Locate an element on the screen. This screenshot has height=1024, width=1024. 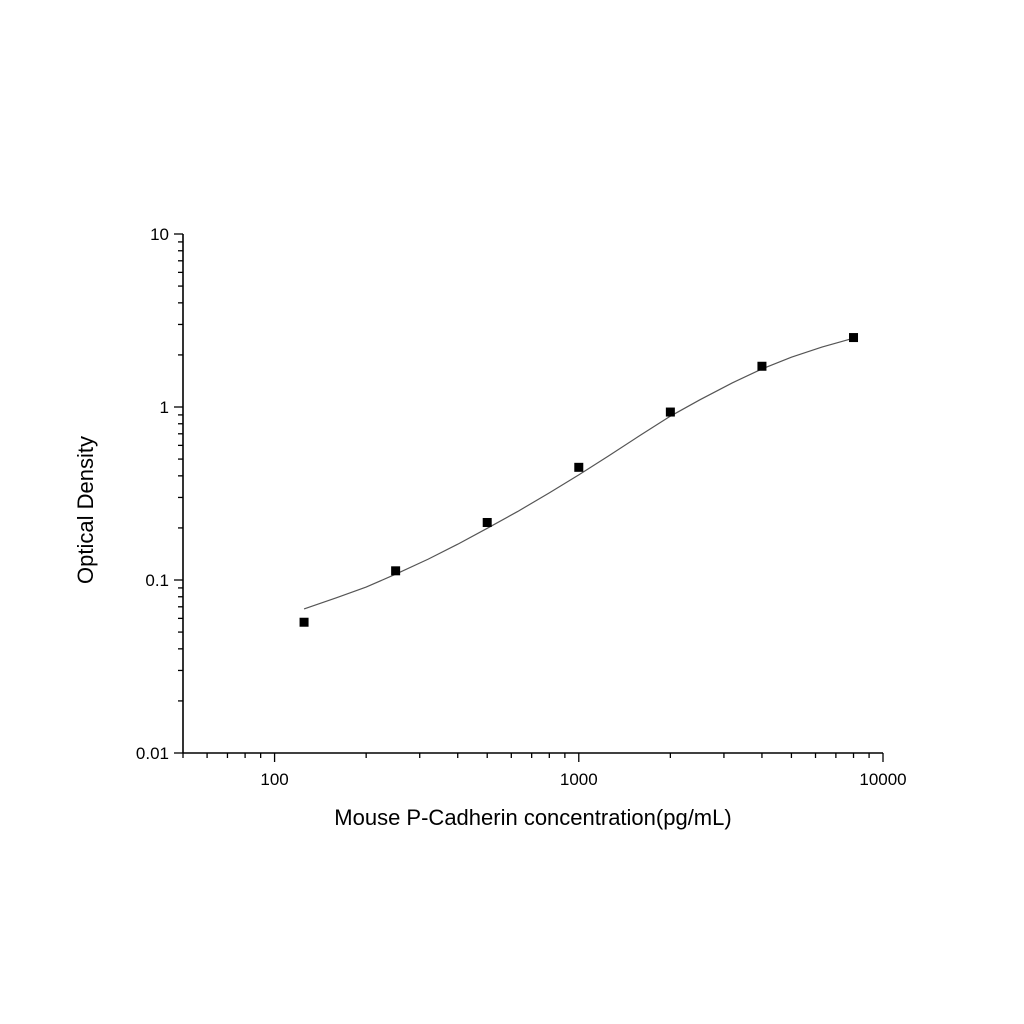
x-axis-title: Mouse P-Cadherin concentration(pg/mL) is located at coordinates (532, 817).